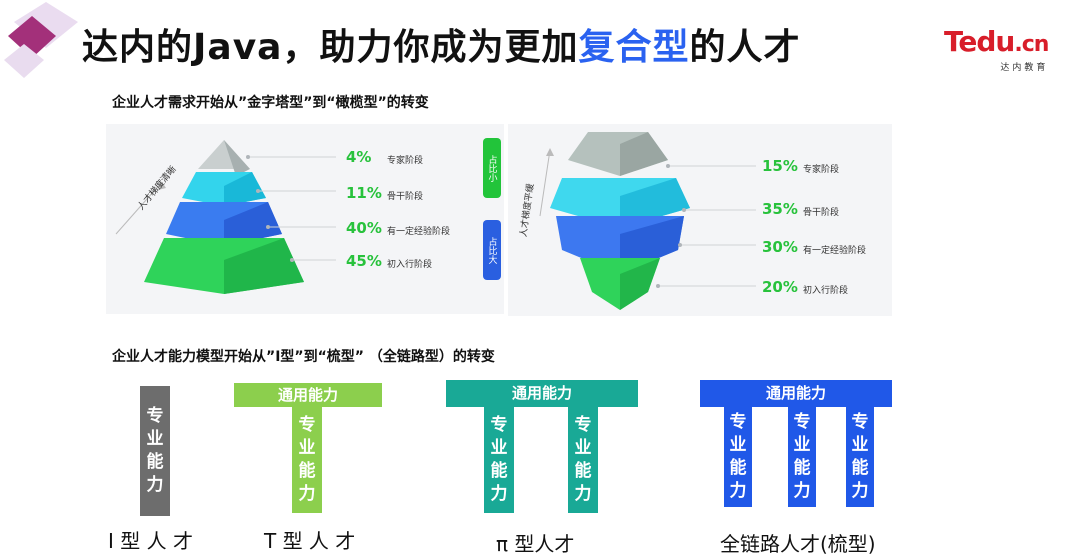 The image size is (1068, 560). I want to click on olive-pct-entry: 20%, so click(780, 287).